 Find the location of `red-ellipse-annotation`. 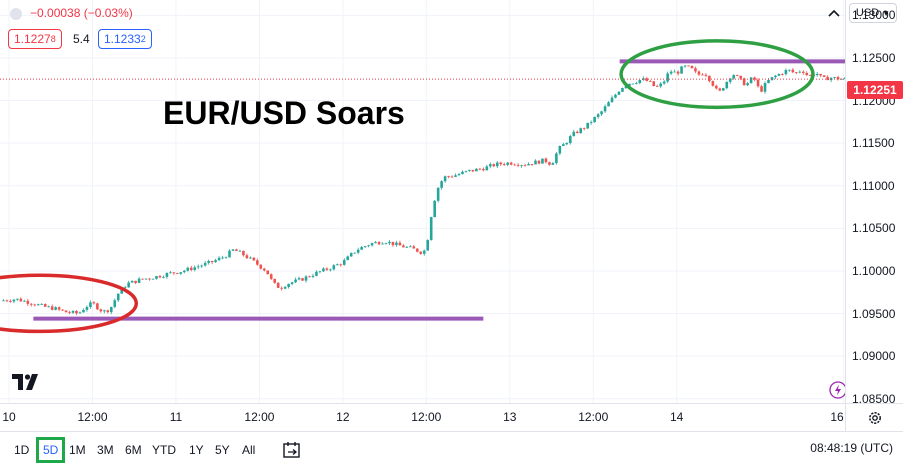

red-ellipse-annotation is located at coordinates (69, 303).